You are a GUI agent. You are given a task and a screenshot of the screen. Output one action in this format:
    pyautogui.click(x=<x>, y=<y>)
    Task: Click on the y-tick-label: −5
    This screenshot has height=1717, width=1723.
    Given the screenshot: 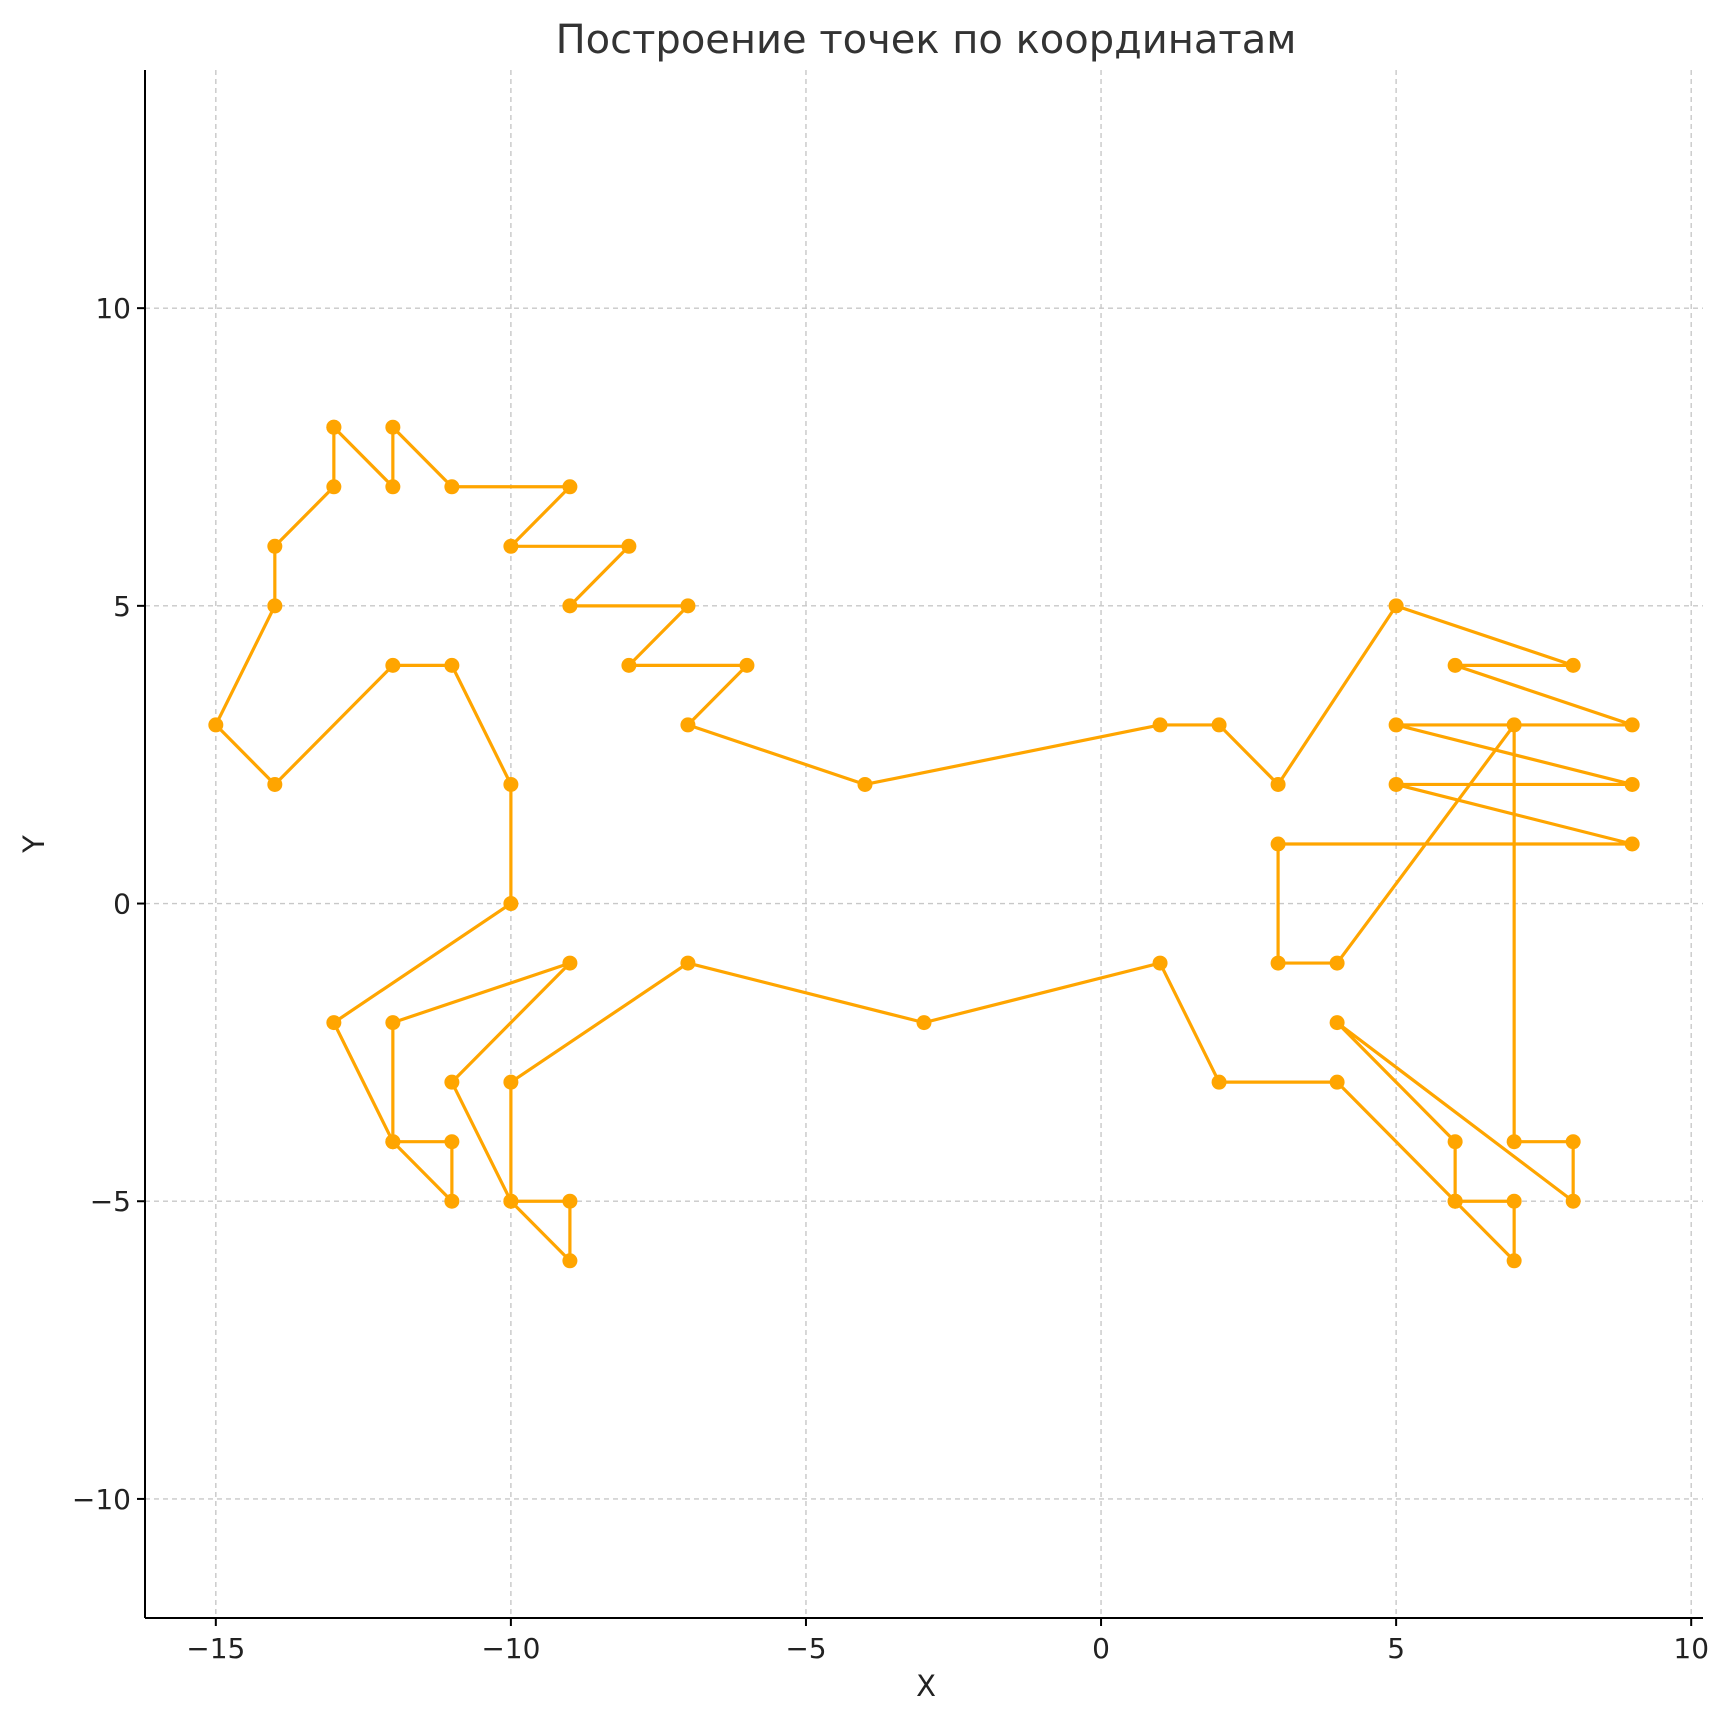 What is the action you would take?
    pyautogui.click(x=110, y=1201)
    